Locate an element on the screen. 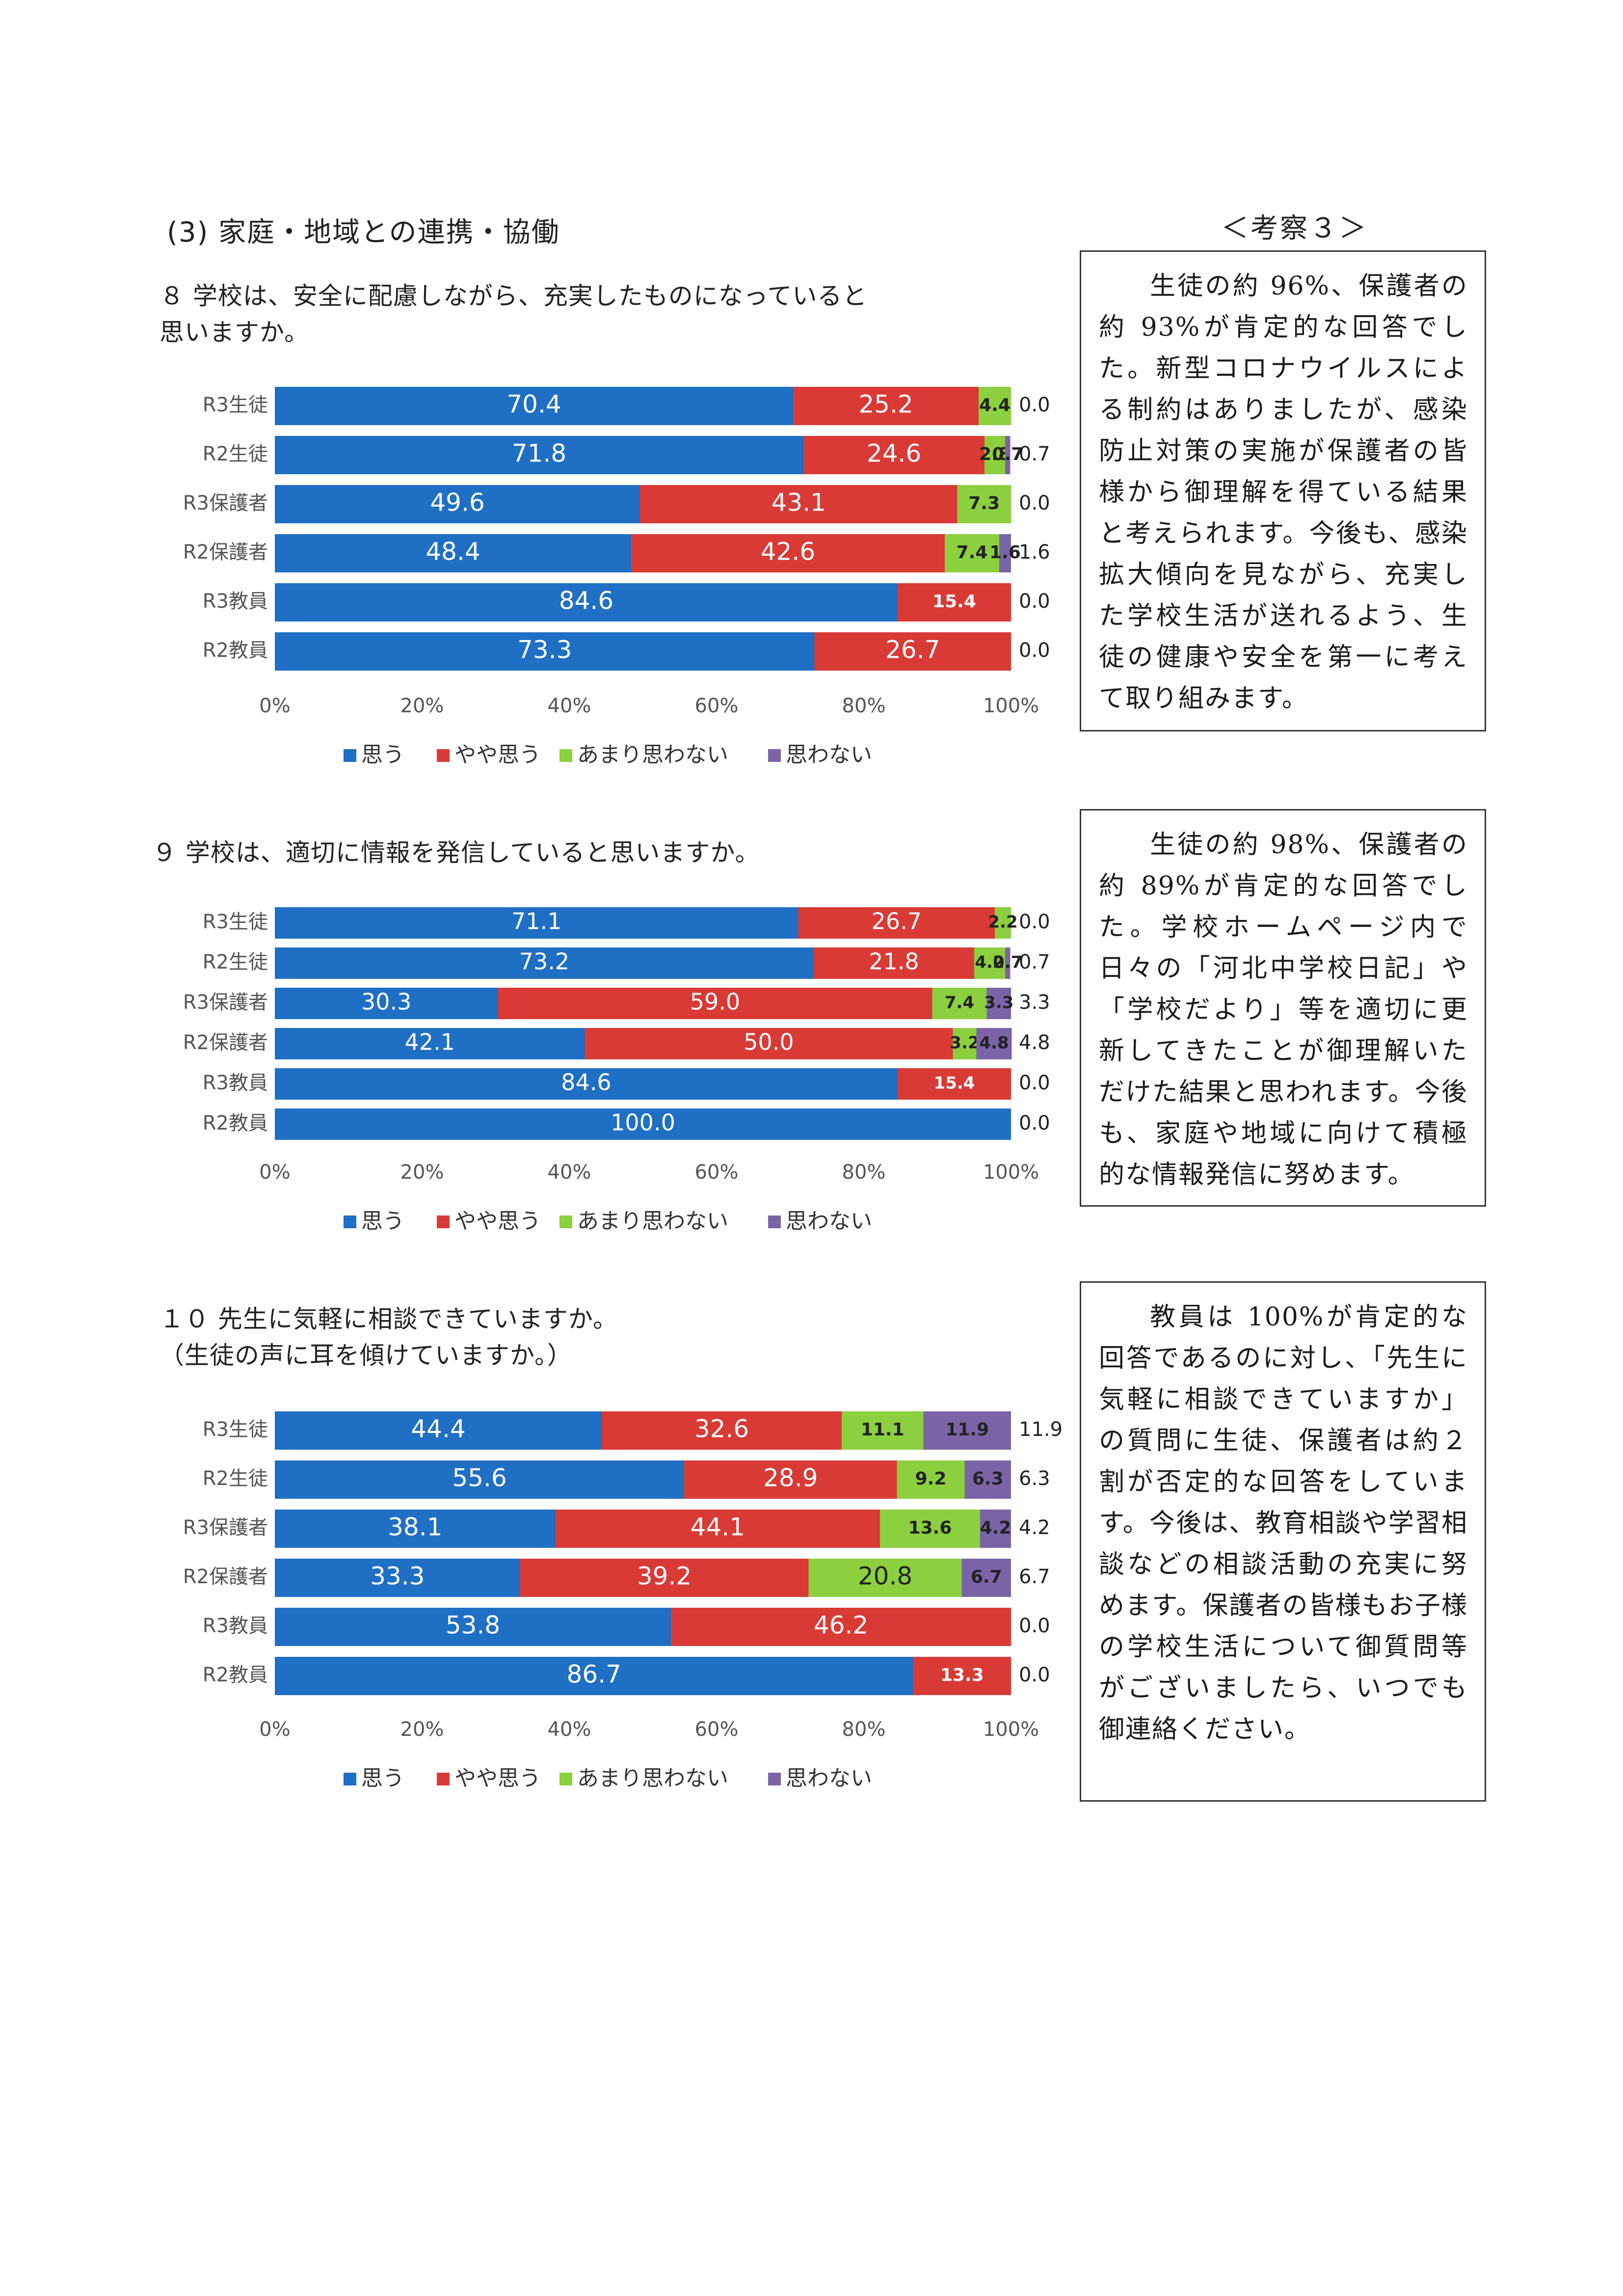  data-label-outside: 6.3 is located at coordinates (1034, 1478).